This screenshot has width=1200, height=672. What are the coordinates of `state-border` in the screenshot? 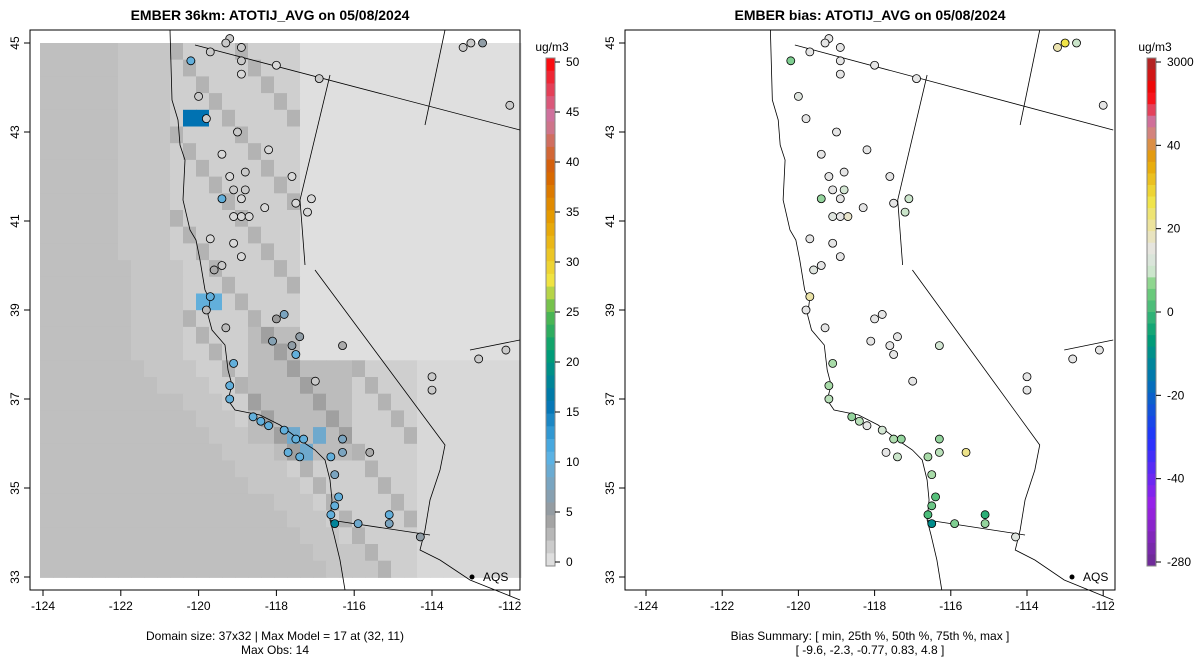 It's located at (417, 435).